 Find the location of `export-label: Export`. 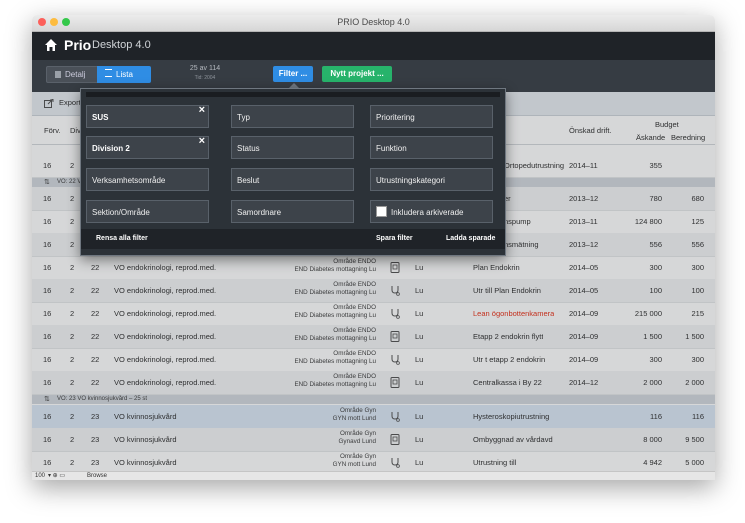

export-label: Export is located at coordinates (70, 102).